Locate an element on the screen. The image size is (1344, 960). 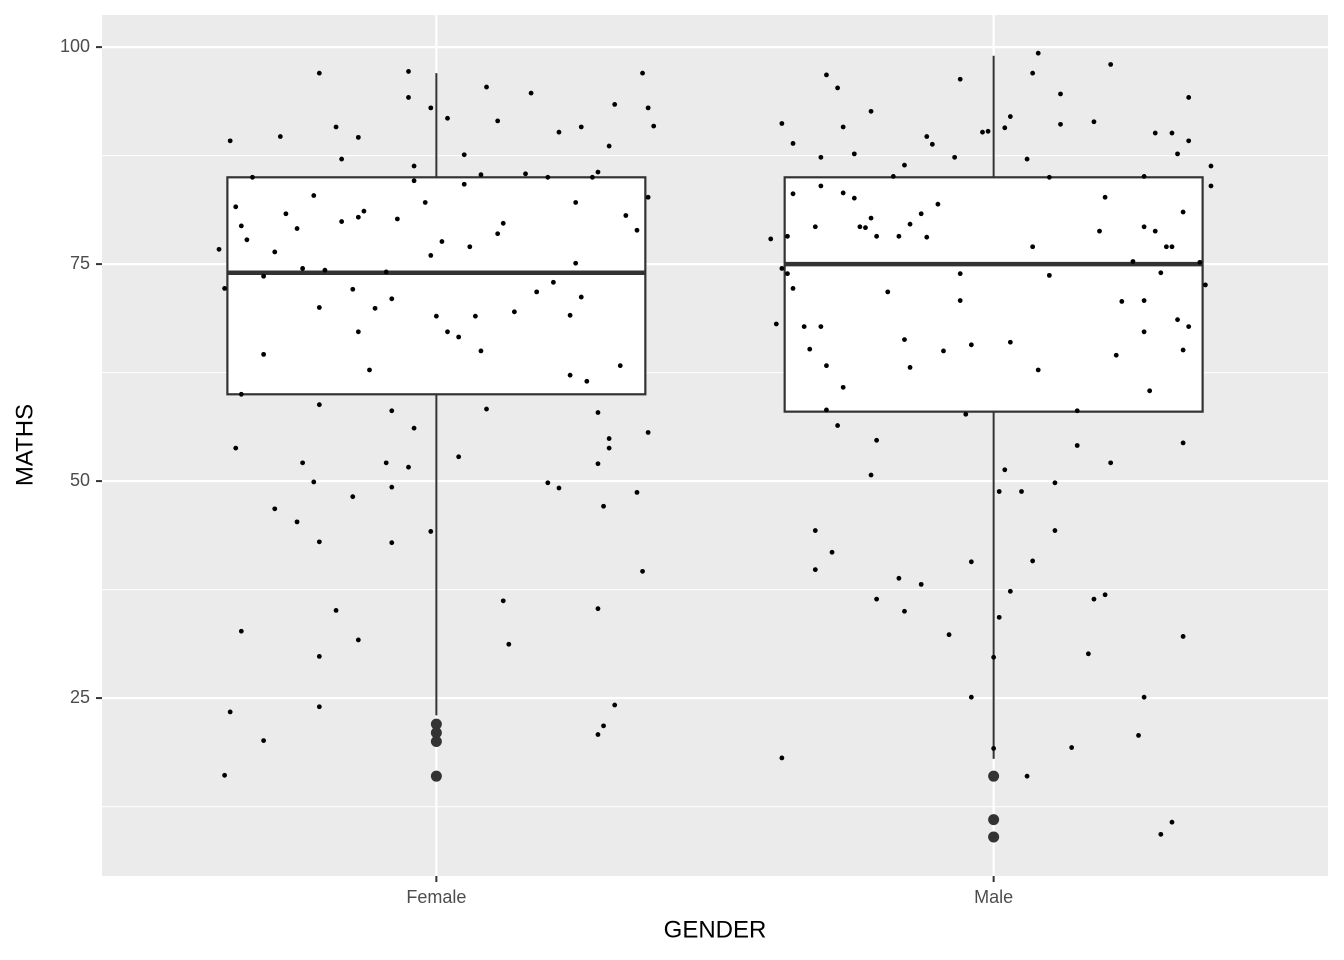
x-tick-label: Male is located at coordinates (993, 897).